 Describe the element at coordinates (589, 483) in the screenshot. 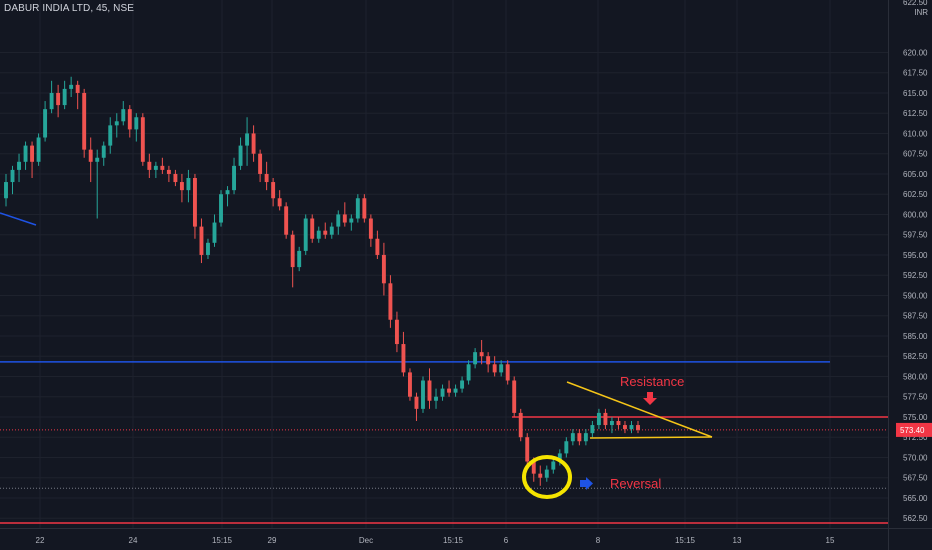

I see `reversal-arrow-head` at that location.